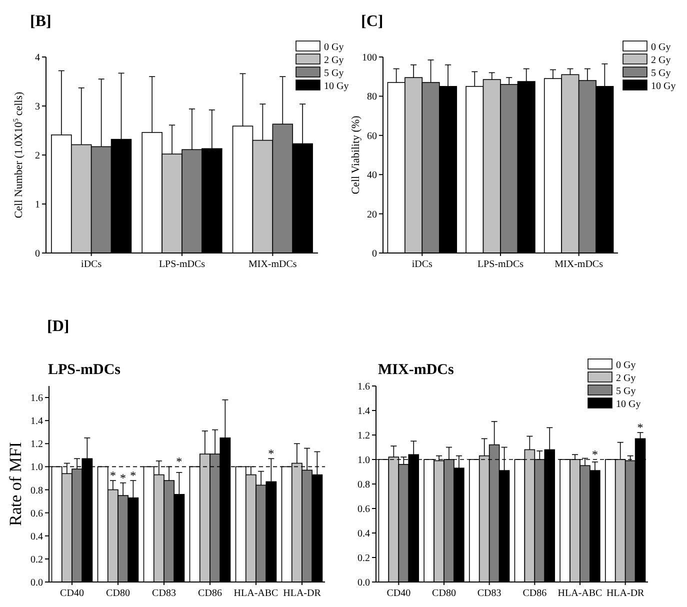 Image resolution: width=687 pixels, height=607 pixels. What do you see at coordinates (84, 370) in the screenshot?
I see `chart-title: LPS-mDCs` at bounding box center [84, 370].